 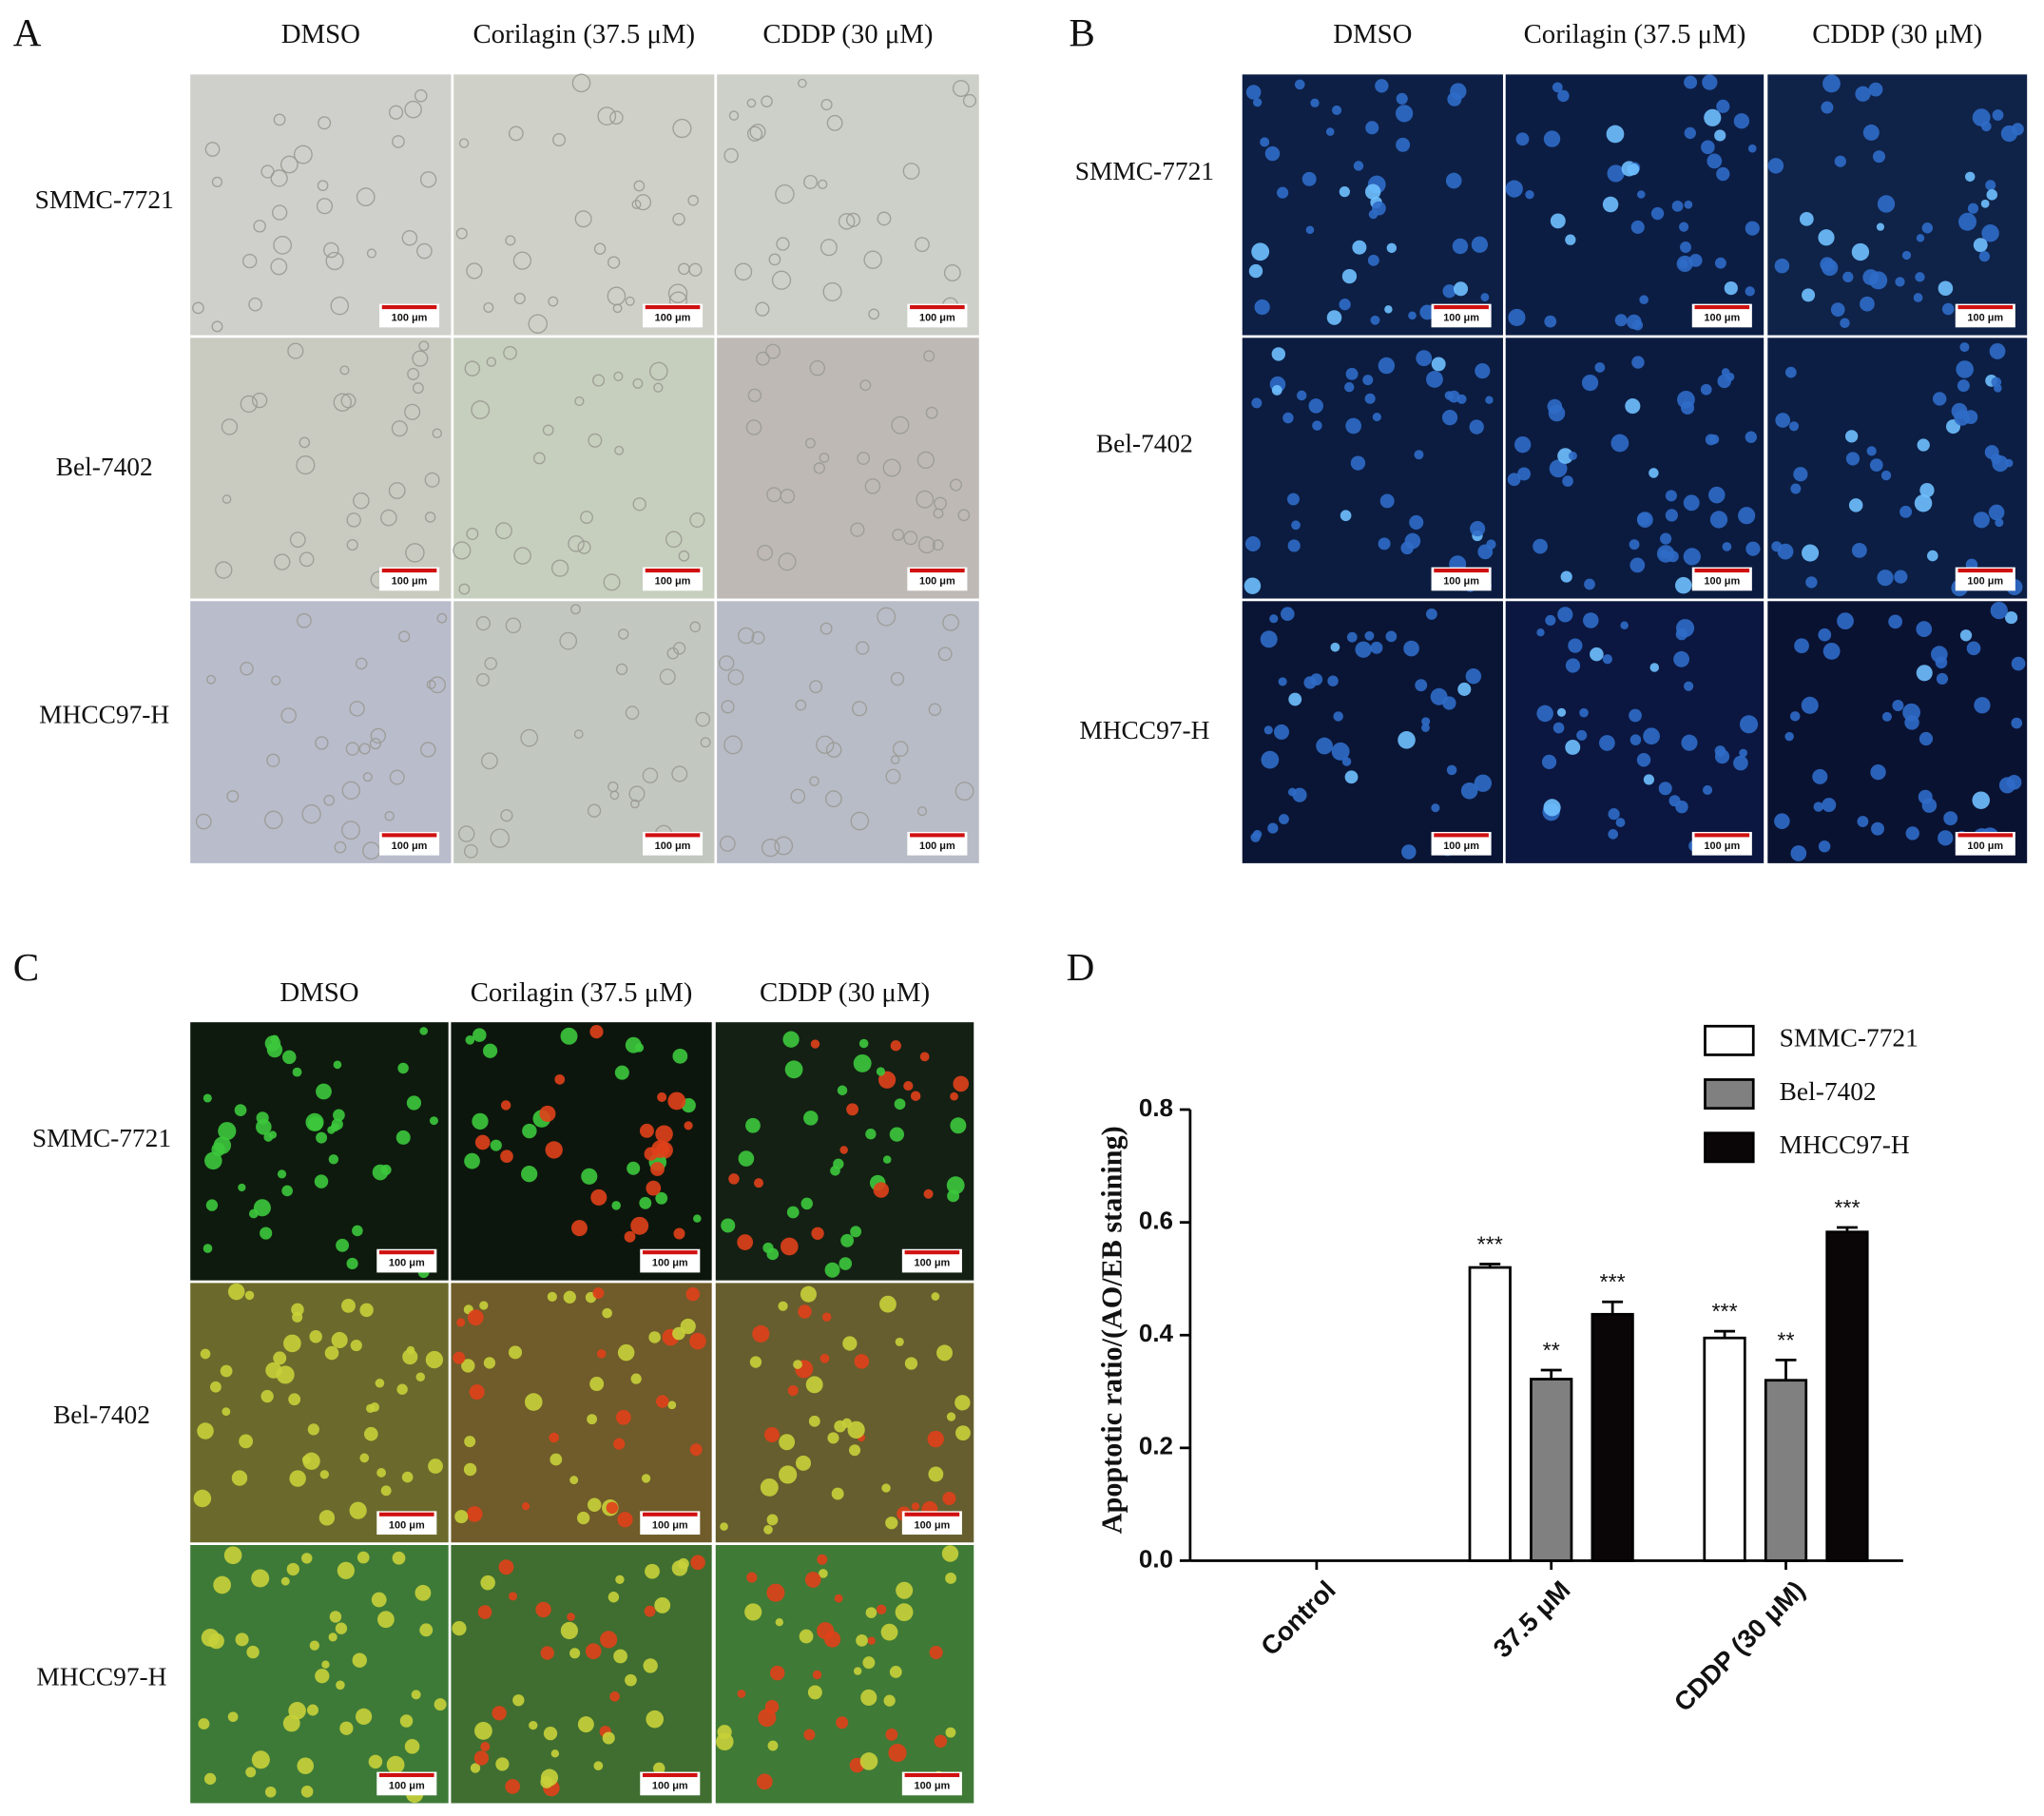 What do you see at coordinates (1847, 1207) in the screenshot?
I see `significance-label: ***` at bounding box center [1847, 1207].